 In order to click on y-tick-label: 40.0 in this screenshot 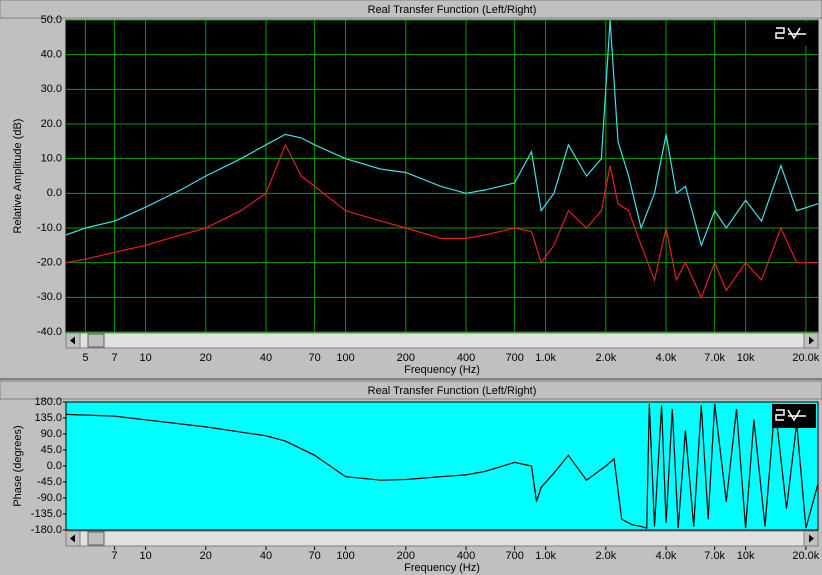, I will do `click(51, 55)`.